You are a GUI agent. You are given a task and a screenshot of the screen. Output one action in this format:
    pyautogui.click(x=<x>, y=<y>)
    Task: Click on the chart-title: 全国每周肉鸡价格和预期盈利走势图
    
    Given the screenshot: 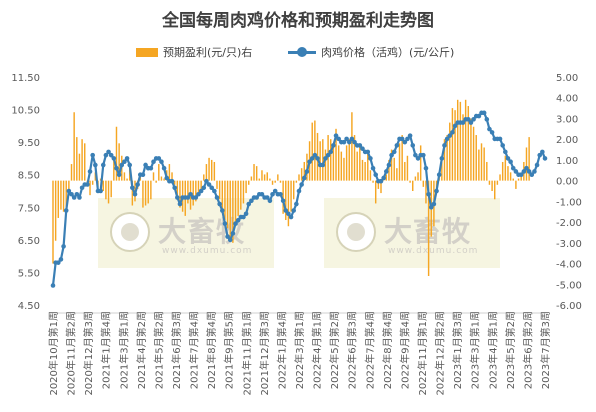 What is the action you would take?
    pyautogui.click(x=298, y=21)
    